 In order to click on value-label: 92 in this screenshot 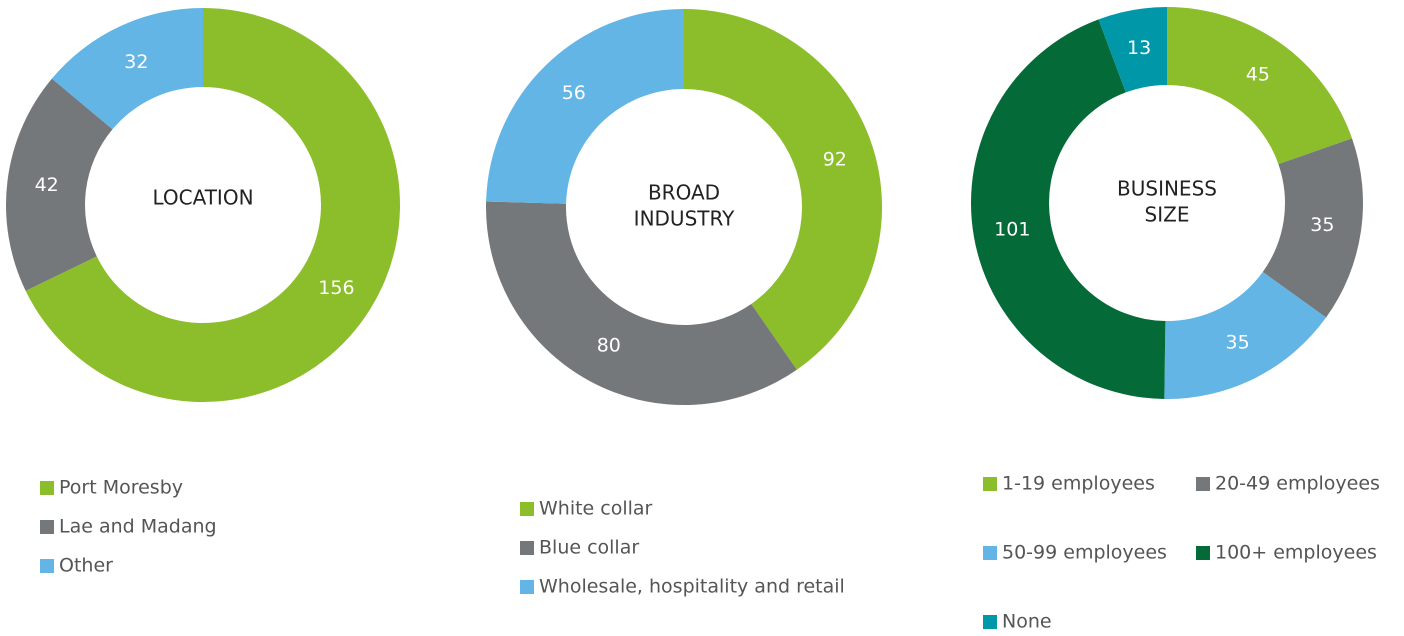, I will do `click(835, 159)`.